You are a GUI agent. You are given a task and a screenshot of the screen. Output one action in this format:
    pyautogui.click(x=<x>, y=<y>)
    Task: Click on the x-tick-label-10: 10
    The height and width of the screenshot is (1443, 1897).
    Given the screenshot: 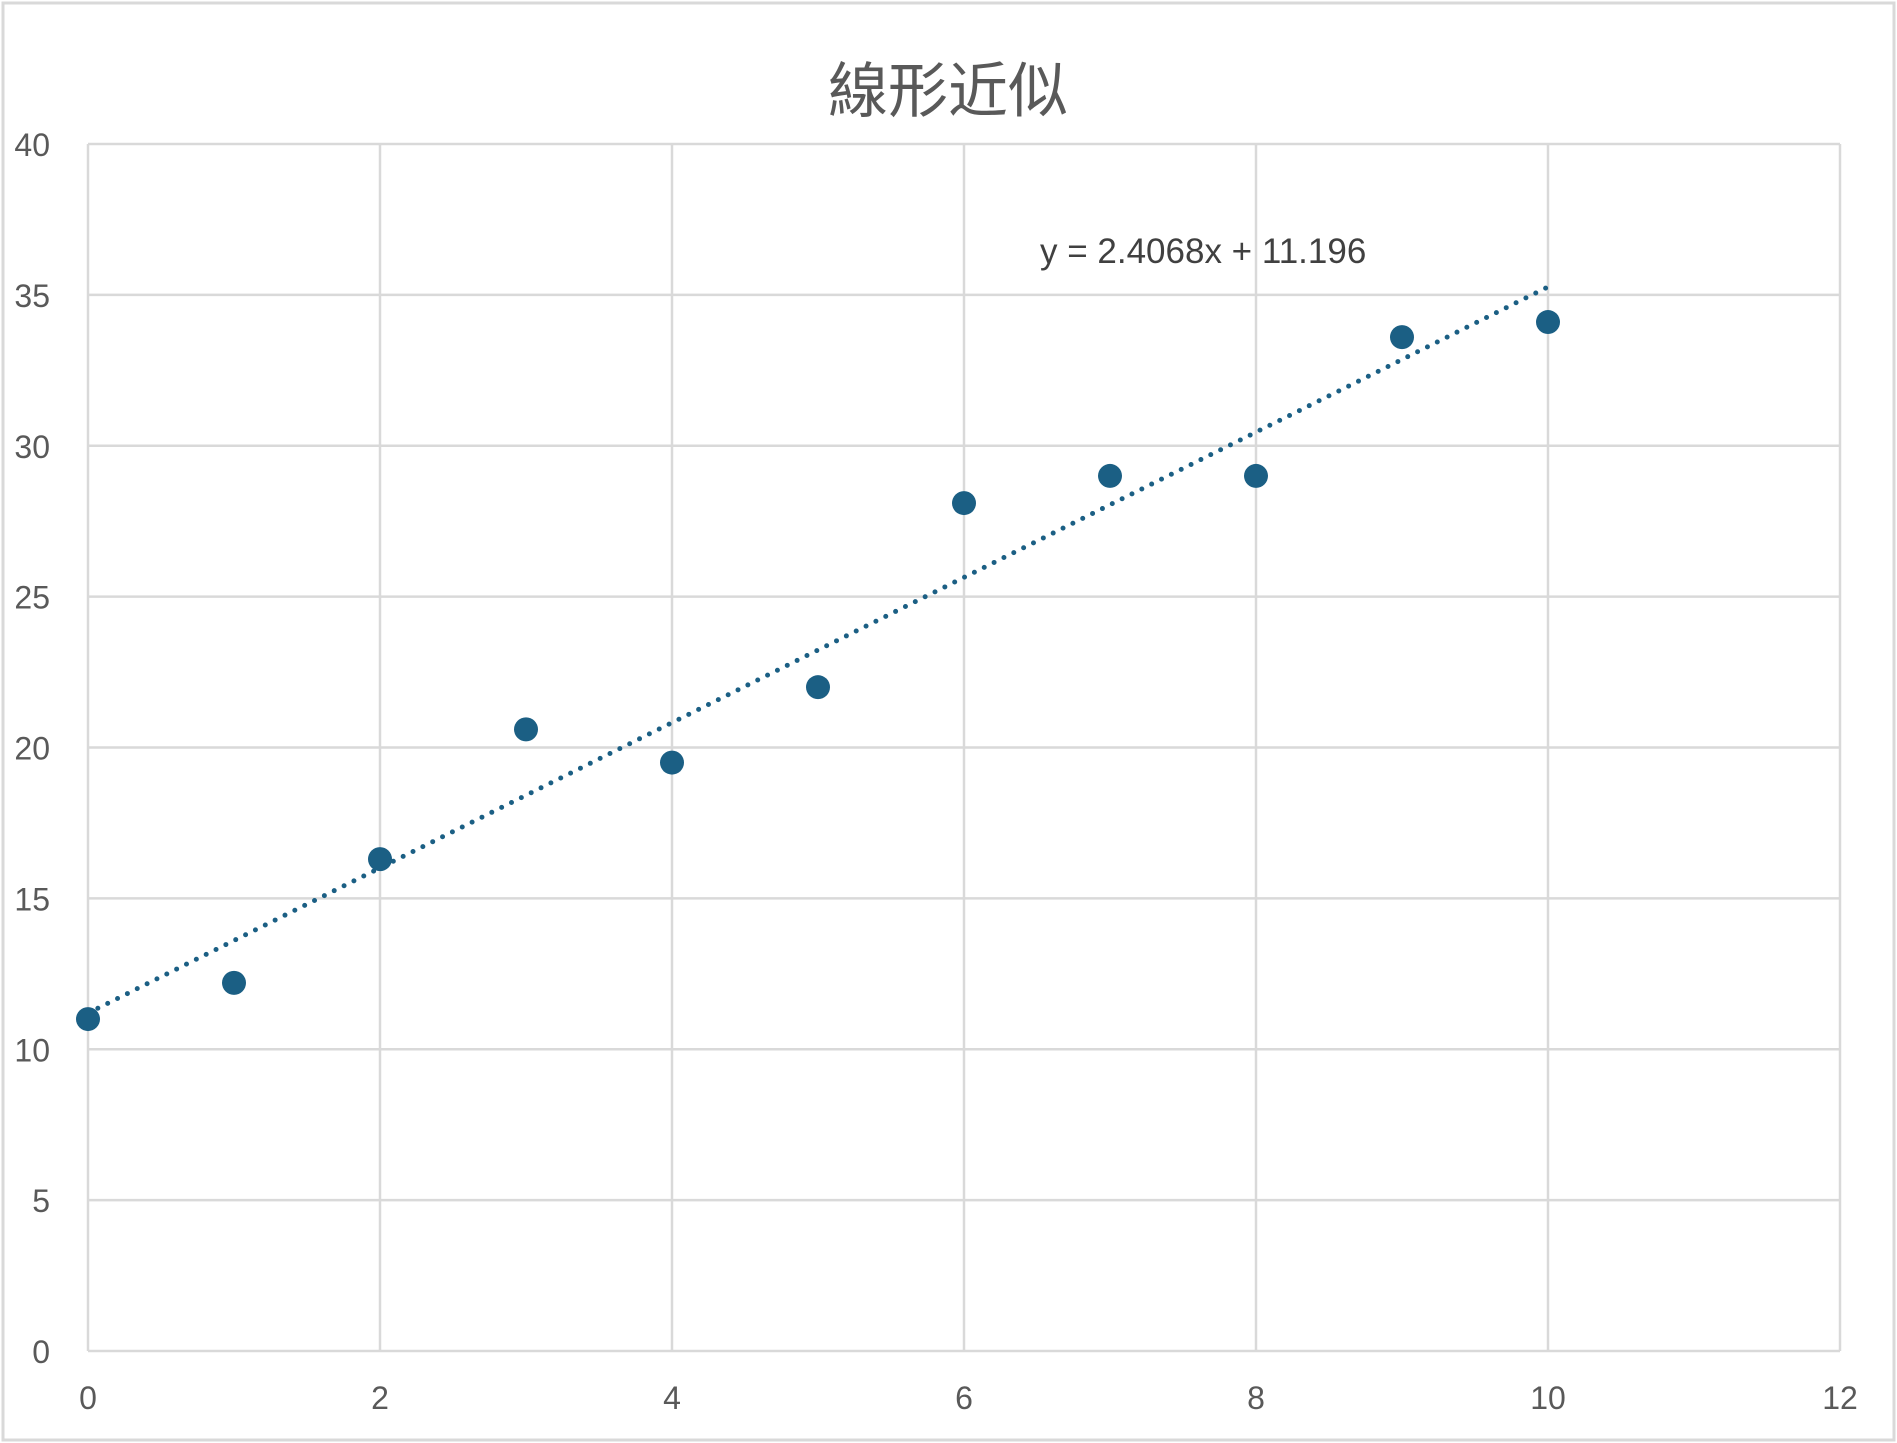 What is the action you would take?
    pyautogui.click(x=1548, y=1398)
    